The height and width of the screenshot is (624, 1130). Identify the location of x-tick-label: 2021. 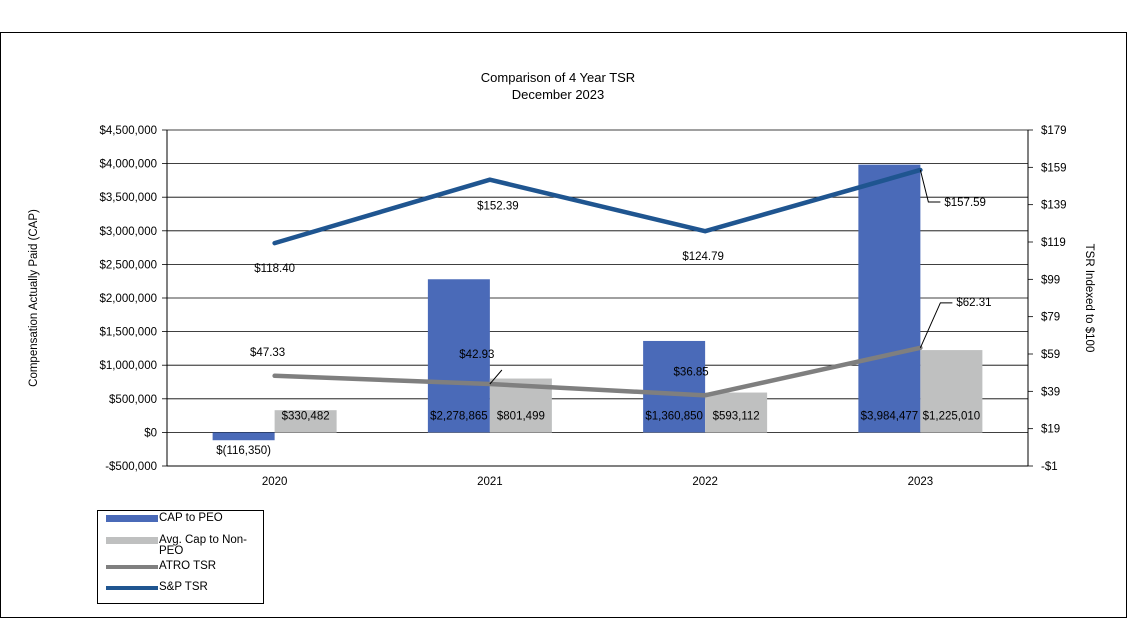
(490, 482).